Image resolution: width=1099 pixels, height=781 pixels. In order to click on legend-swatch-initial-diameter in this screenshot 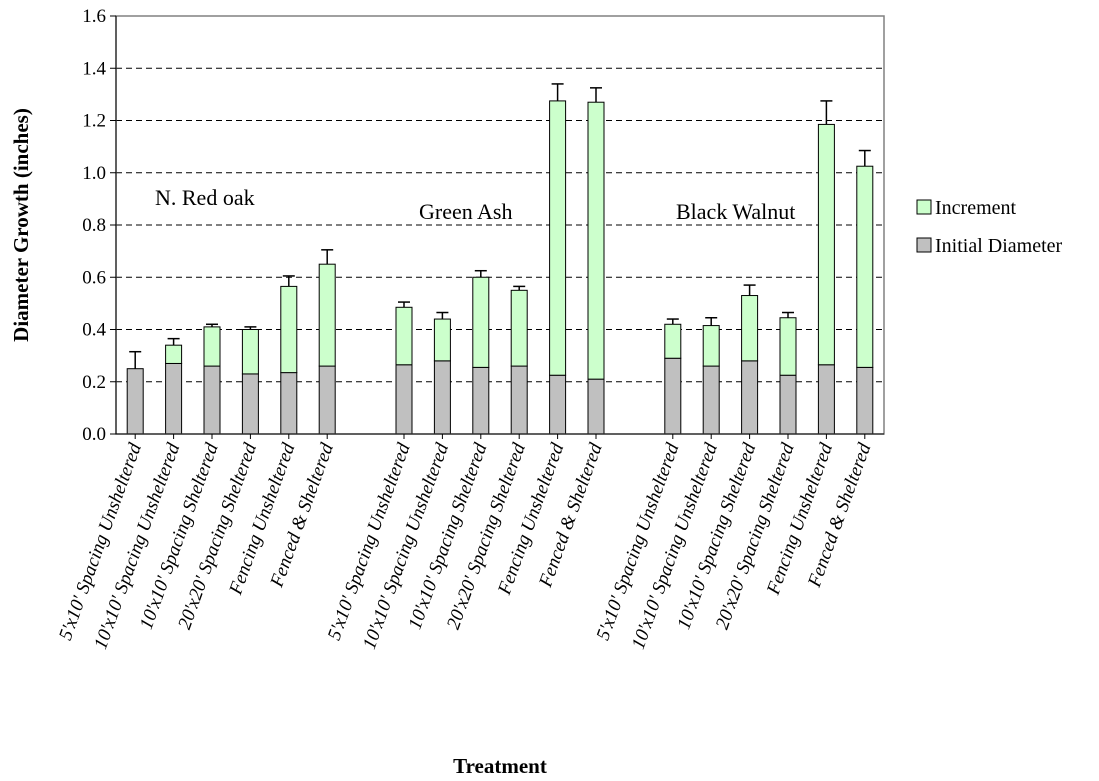, I will do `click(924, 245)`.